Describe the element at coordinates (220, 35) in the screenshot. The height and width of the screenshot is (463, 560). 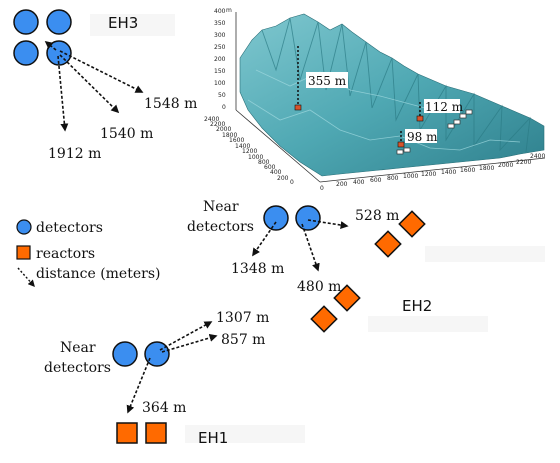
I see `z-tick: 300` at that location.